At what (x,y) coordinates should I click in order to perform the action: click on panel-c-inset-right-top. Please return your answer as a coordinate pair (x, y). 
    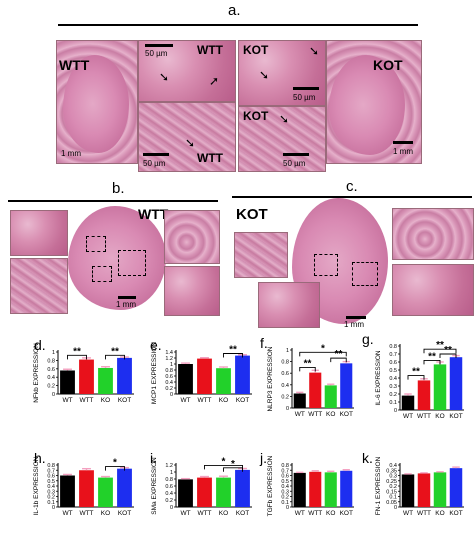
    Looking at the image, I should click on (433, 234).